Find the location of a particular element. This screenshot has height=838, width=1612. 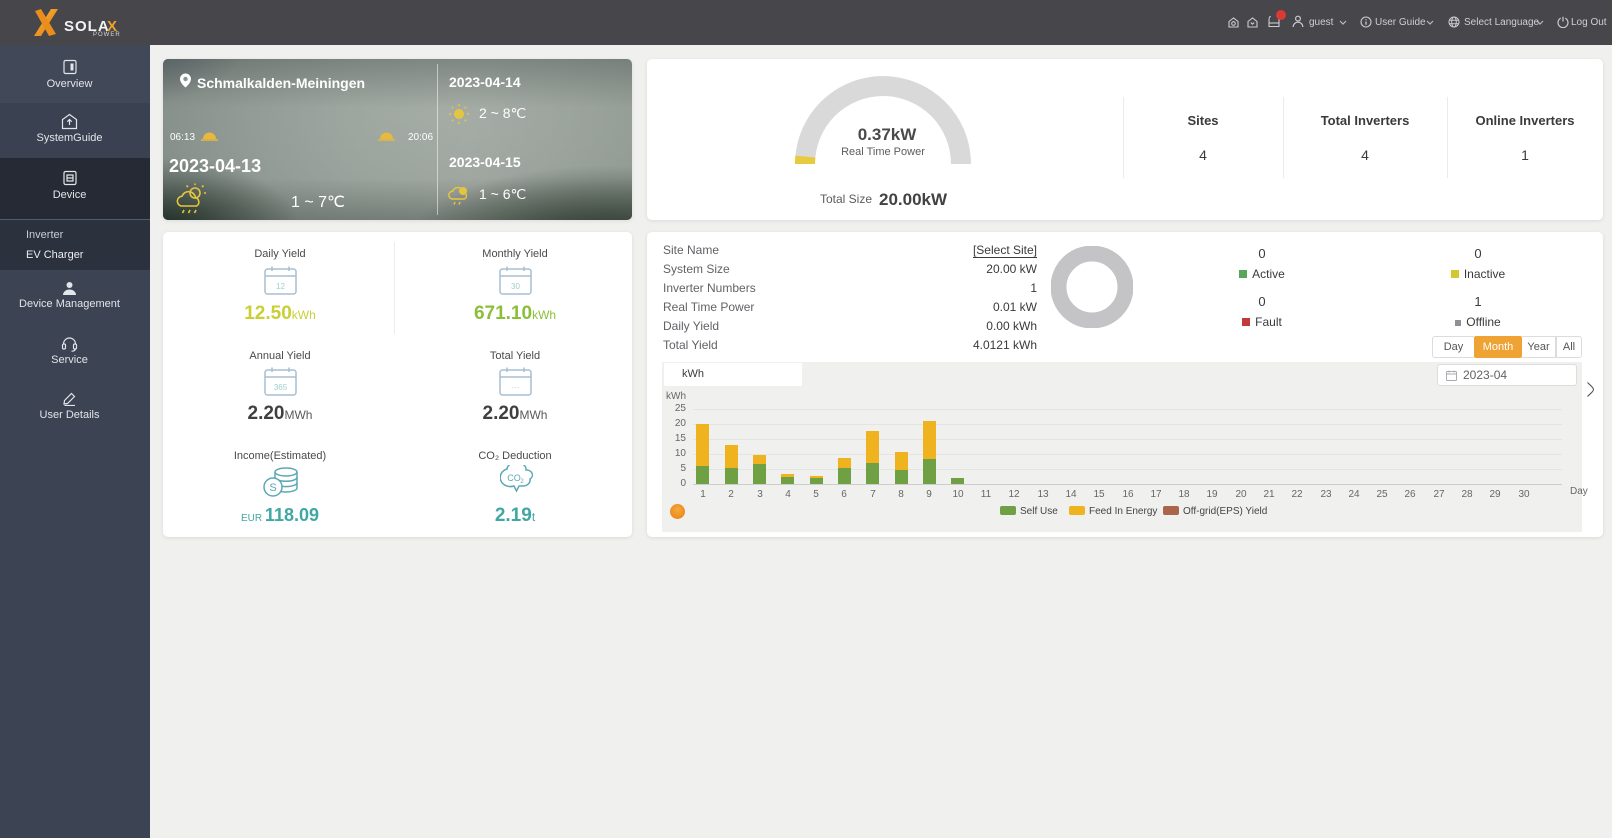

svg-text: 12 is located at coordinates (280, 286).